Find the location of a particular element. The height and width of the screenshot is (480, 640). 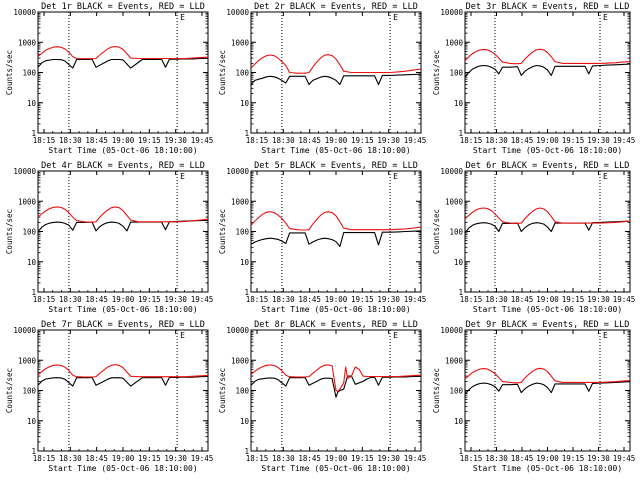

panel-title: Det 4r BLACK = Events, RED = LLD is located at coordinates (123, 166).